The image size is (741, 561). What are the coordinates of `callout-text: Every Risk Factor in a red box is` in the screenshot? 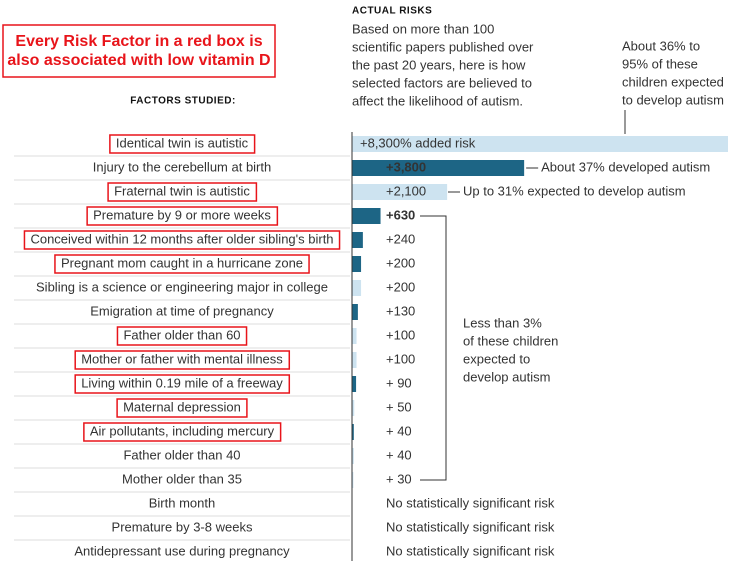 It's located at (138, 41).